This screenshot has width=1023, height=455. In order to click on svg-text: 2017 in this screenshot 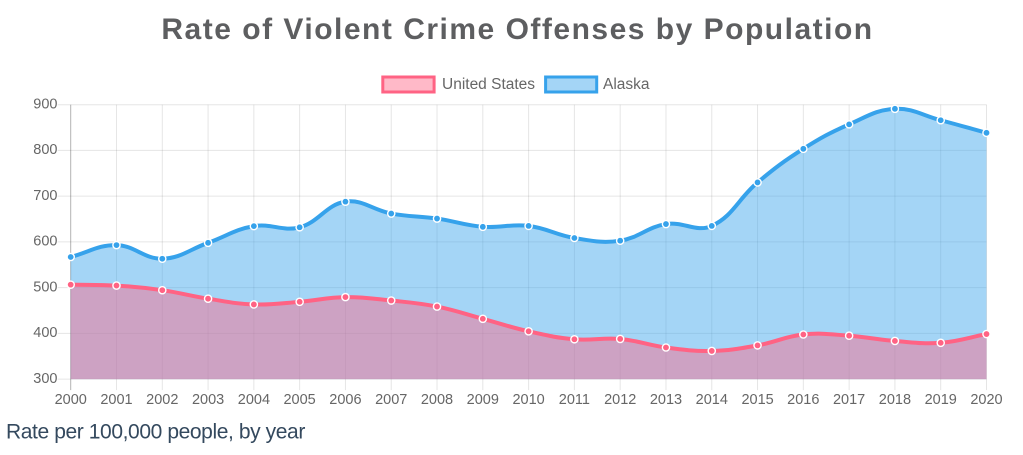, I will do `click(849, 400)`.